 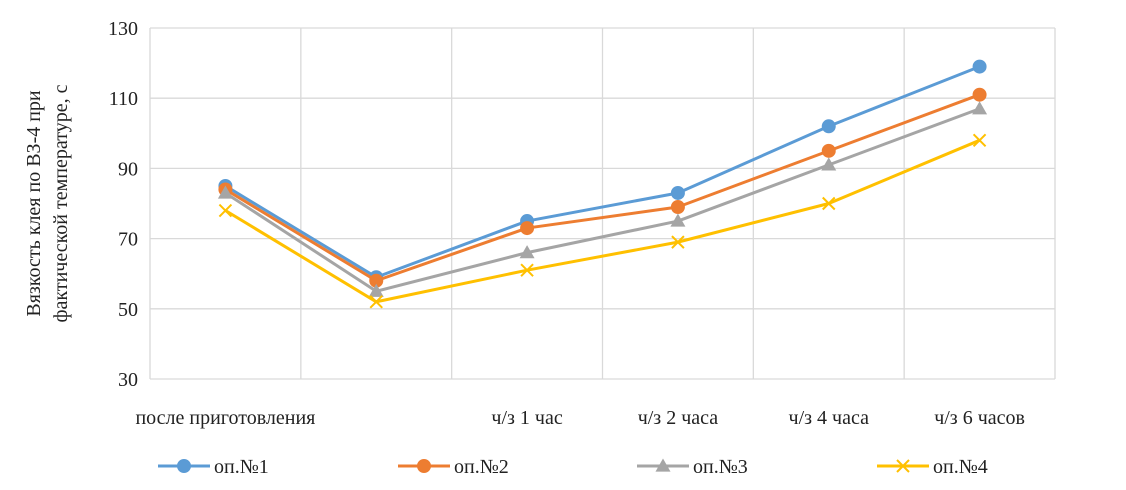 I want to click on legend: оп.№1 оп.№2 оп.№3 оп.№4, so click(x=573, y=467).